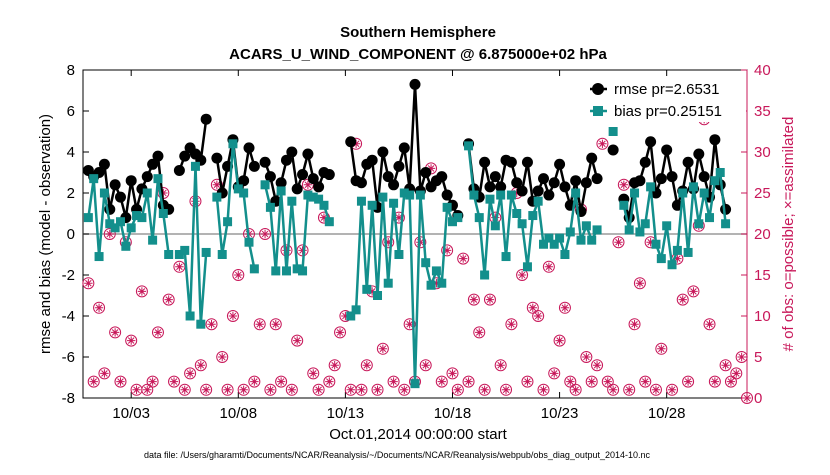 This screenshot has width=830, height=475. I want to click on y-right-tick-label: 5, so click(758, 357).